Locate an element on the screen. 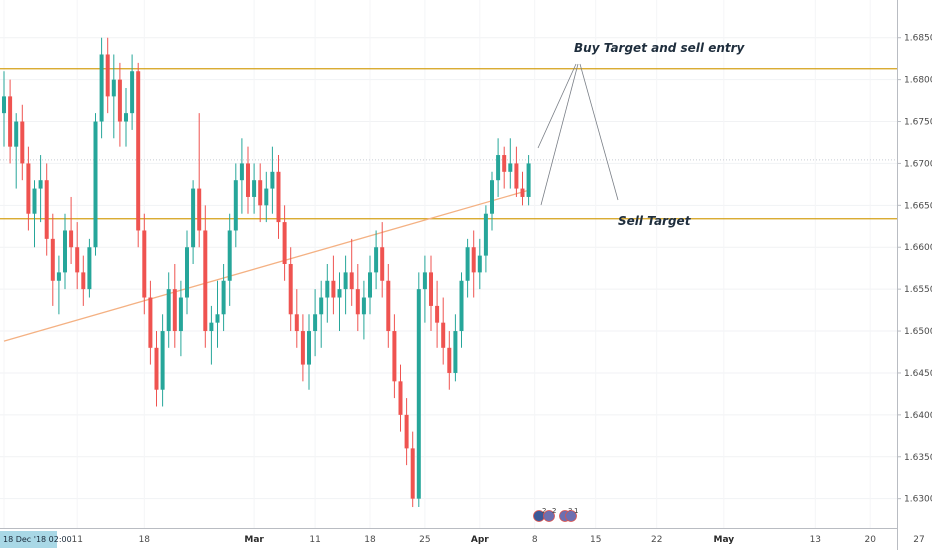 This screenshot has height=550, width=932. crosshair-date-box is located at coordinates (28, 539).